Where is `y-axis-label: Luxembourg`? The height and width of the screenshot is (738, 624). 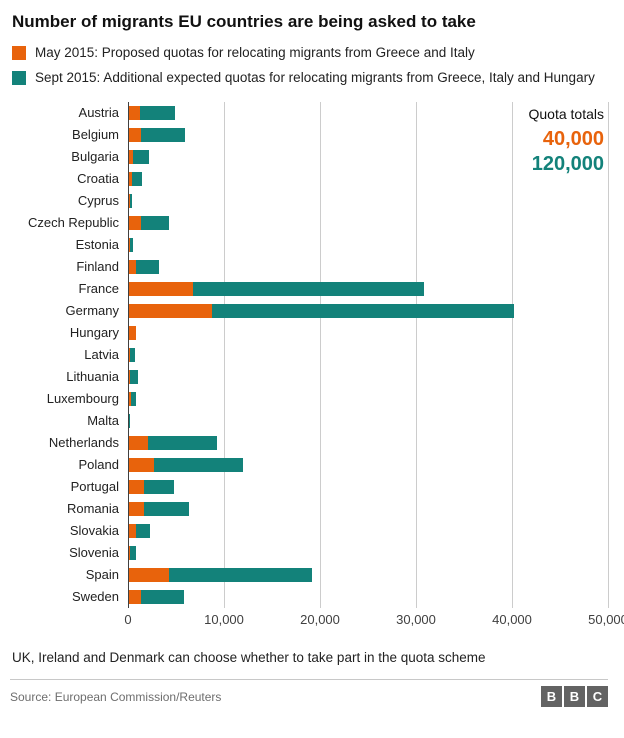 y-axis-label: Luxembourg is located at coordinates (82, 399).